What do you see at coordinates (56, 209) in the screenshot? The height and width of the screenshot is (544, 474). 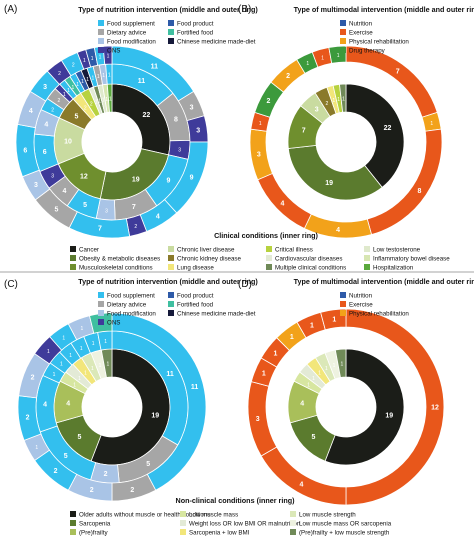 I see `outer-ring-value-label: 5` at bounding box center [56, 209].